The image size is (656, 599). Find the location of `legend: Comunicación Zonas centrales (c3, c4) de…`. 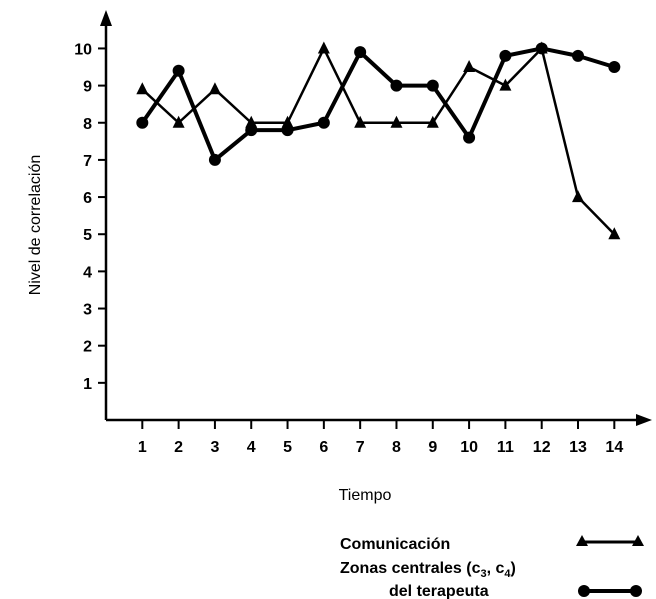

legend: Comunicación Zonas centrales (c3, c4) de… is located at coordinates (492, 567).